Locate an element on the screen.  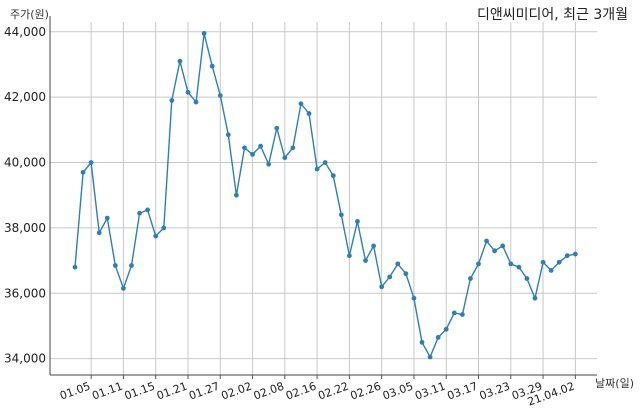
x-tick-label: 03.17 is located at coordinates (462, 391).